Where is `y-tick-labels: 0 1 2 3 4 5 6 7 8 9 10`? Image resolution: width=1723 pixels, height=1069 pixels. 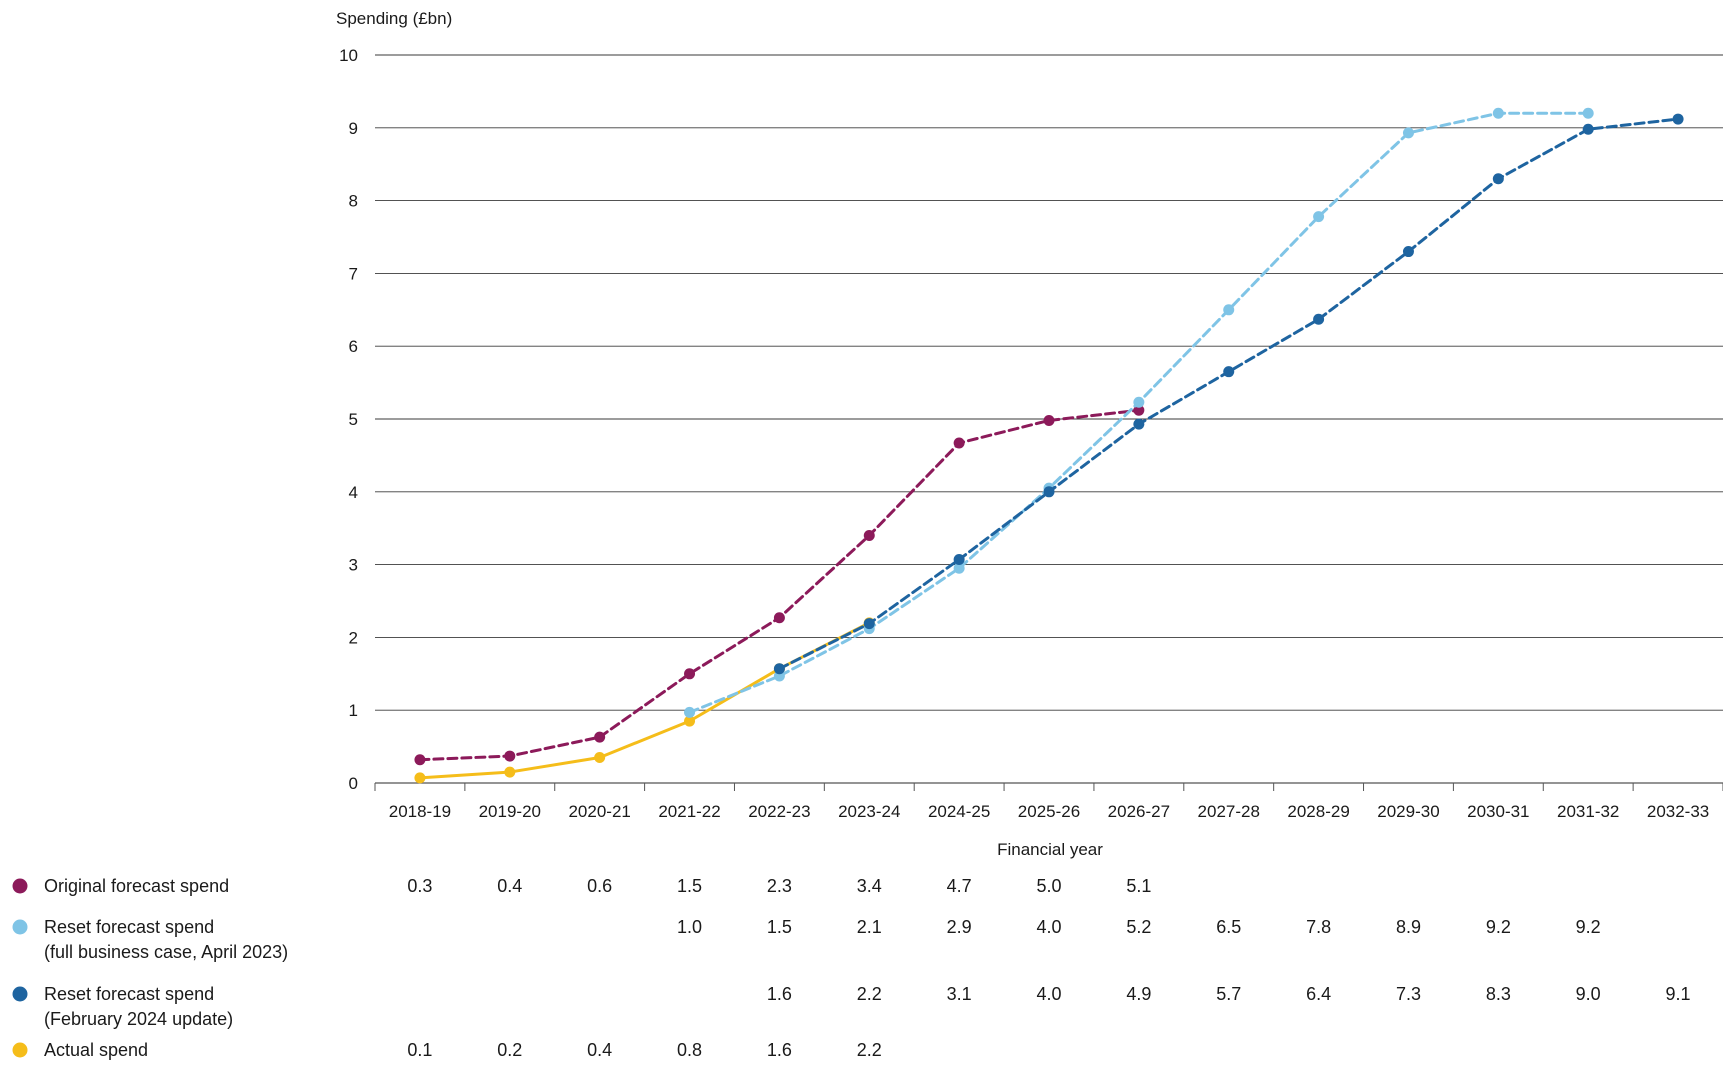 y-tick-labels: 0 1 2 3 4 5 6 7 8 9 10 is located at coordinates (348, 419).